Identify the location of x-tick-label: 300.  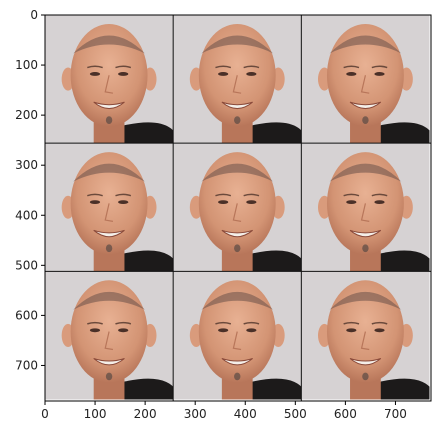
(195, 414).